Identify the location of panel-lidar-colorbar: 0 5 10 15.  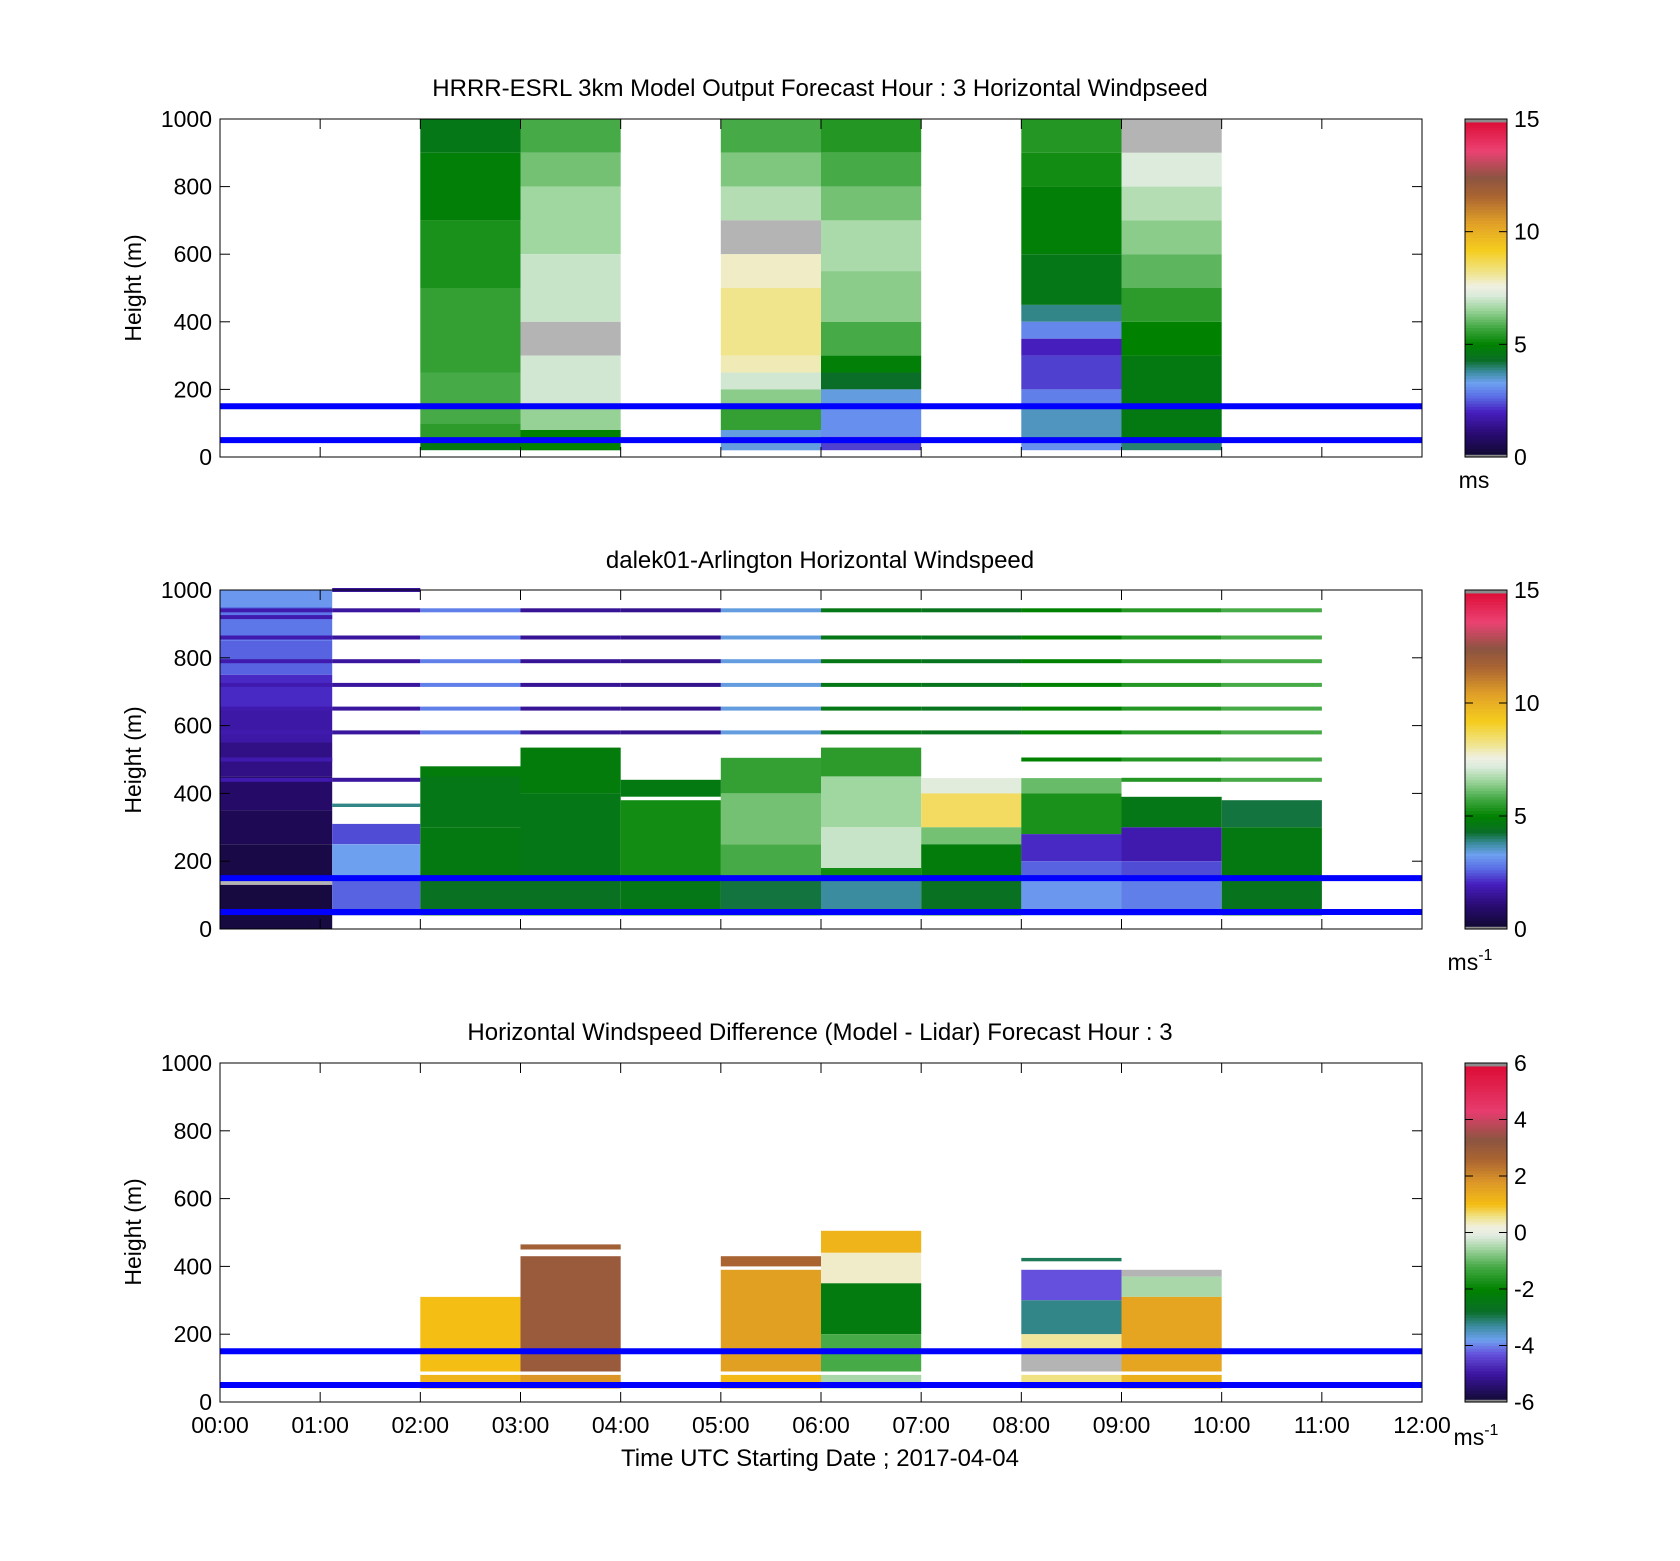
(1502, 759).